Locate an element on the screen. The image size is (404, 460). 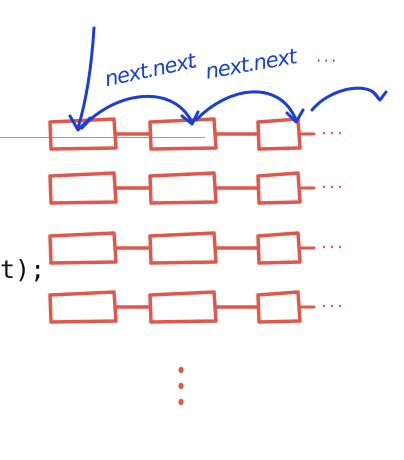
hop-arrow-3-head is located at coordinates (379, 96).